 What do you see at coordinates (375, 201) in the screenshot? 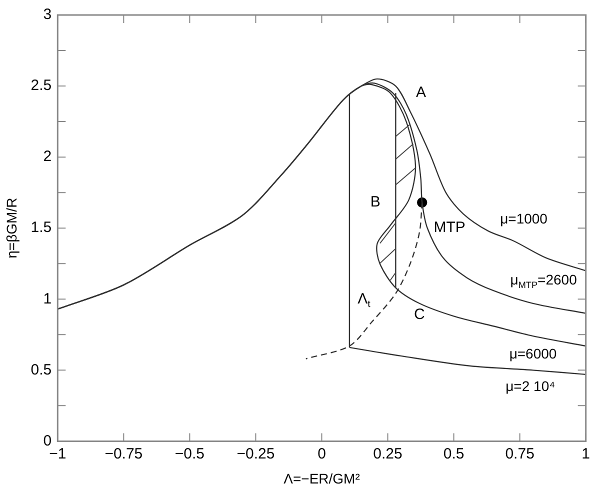
I see `annotation: B` at bounding box center [375, 201].